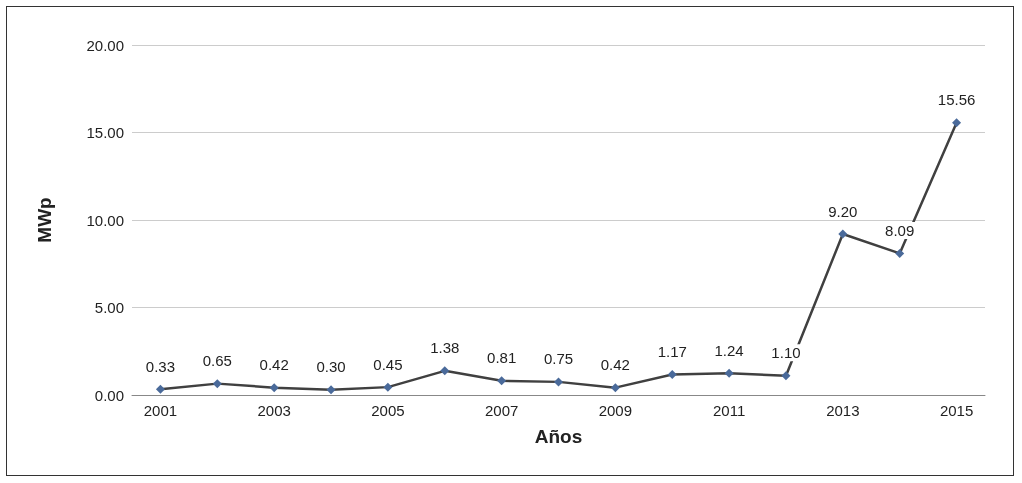 The height and width of the screenshot is (483, 1022). What do you see at coordinates (956, 410) in the screenshot?
I see `x-tick-label: 2015` at bounding box center [956, 410].